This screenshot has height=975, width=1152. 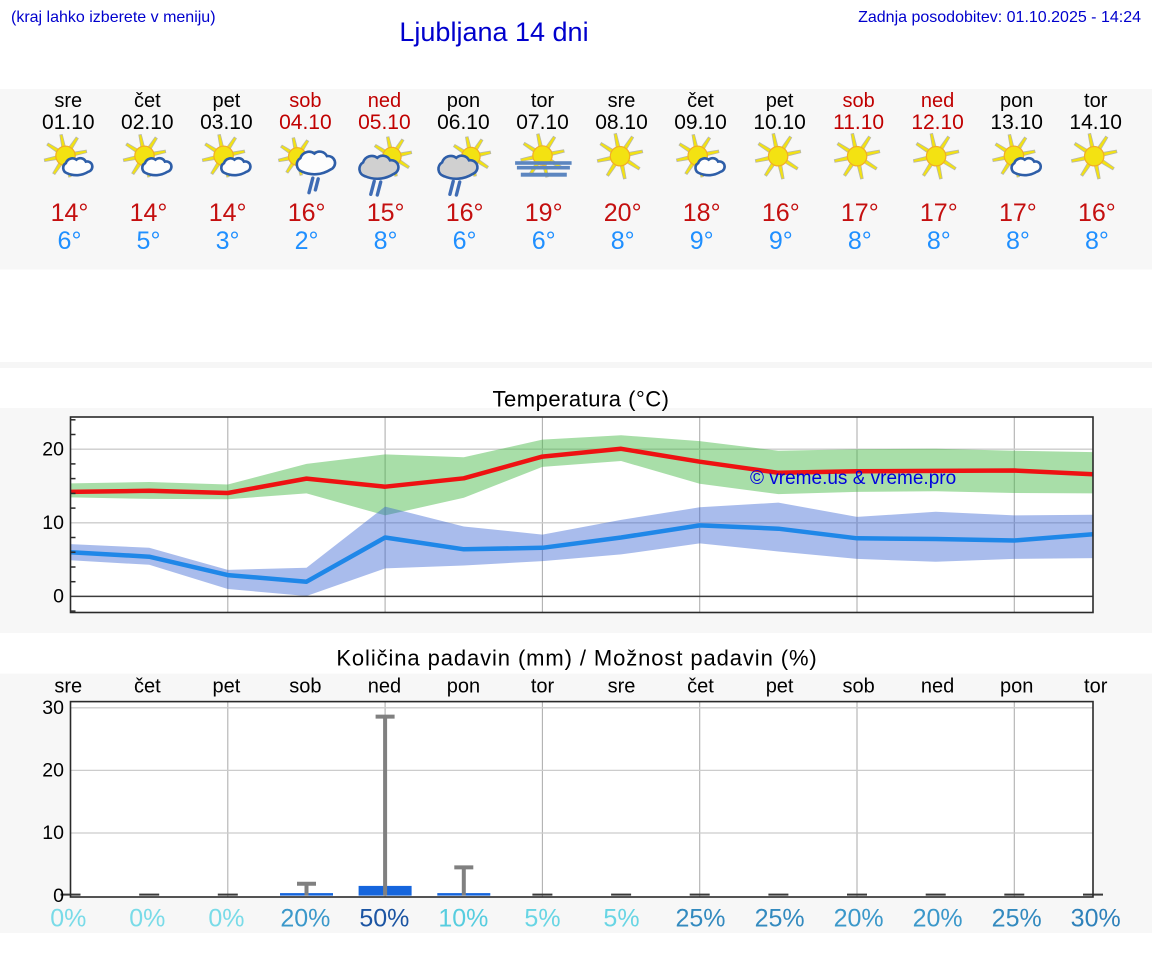 I want to click on svg-text: 10%, so click(x=463, y=919).